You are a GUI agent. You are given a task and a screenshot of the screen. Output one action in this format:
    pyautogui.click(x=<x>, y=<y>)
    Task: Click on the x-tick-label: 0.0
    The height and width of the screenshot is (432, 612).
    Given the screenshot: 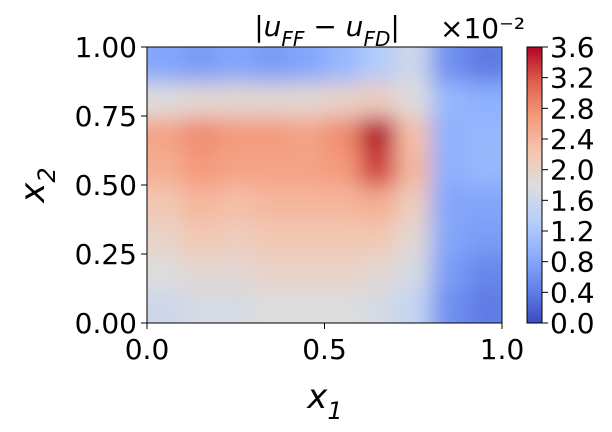 What is the action you would take?
    pyautogui.click(x=147, y=349)
    